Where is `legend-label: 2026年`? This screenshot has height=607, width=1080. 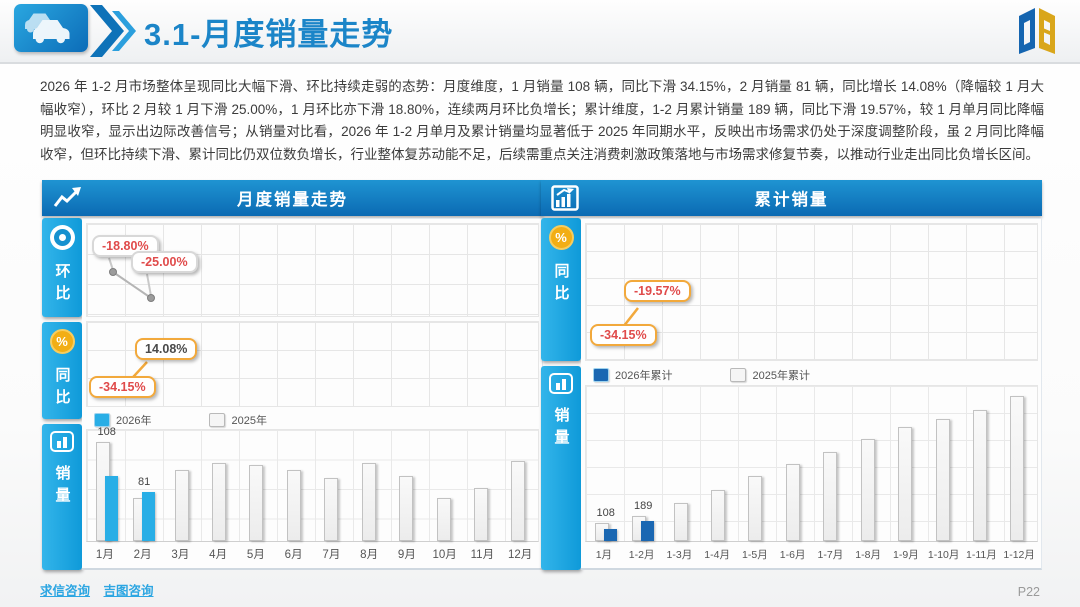
legend-label: 2026年 is located at coordinates (134, 421).